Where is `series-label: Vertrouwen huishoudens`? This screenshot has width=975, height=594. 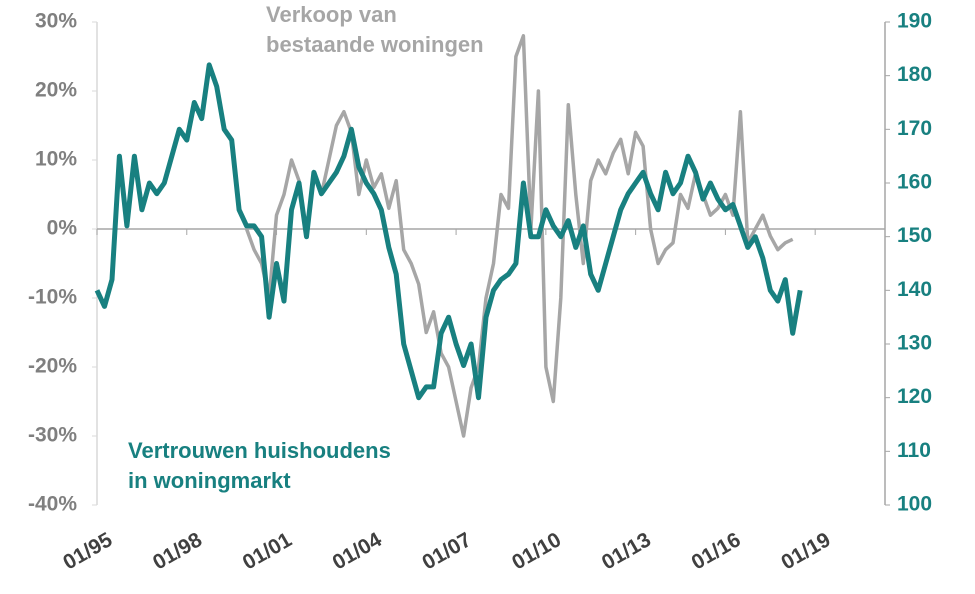 series-label: Vertrouwen huishoudens is located at coordinates (259, 450).